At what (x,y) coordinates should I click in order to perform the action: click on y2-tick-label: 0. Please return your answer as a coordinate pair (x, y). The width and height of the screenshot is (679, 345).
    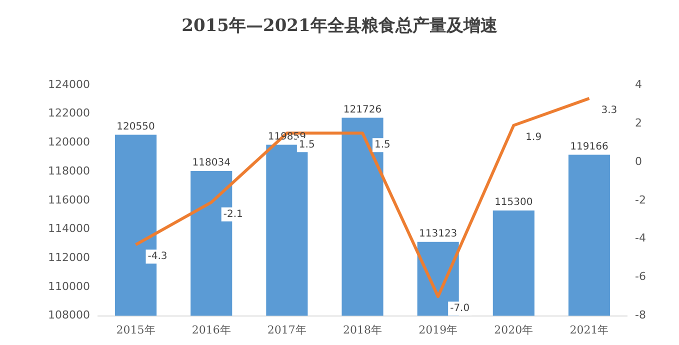
    Looking at the image, I should click on (638, 161).